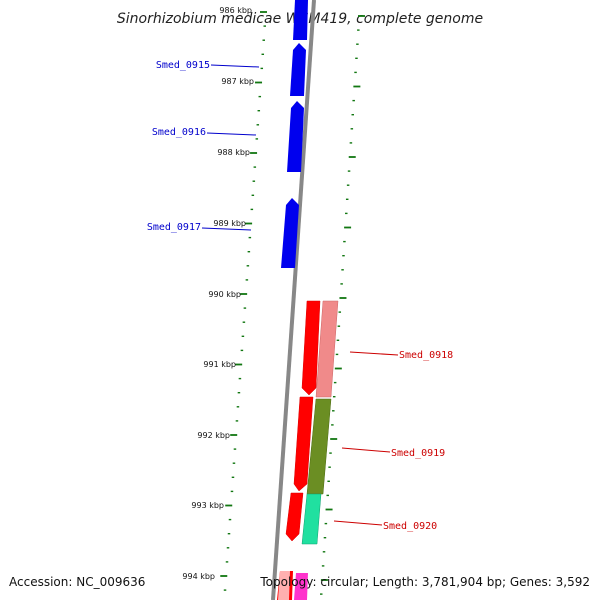 The width and height of the screenshot is (600, 600). Describe the element at coordinates (179, 132) in the screenshot. I see `gene-label-smed-0916: Smed_0916` at that location.